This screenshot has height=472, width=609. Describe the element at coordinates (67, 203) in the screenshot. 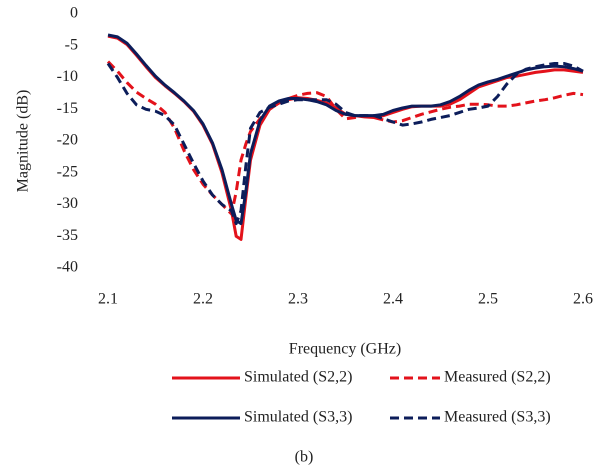

I see `y-tick-label: -30` at that location.